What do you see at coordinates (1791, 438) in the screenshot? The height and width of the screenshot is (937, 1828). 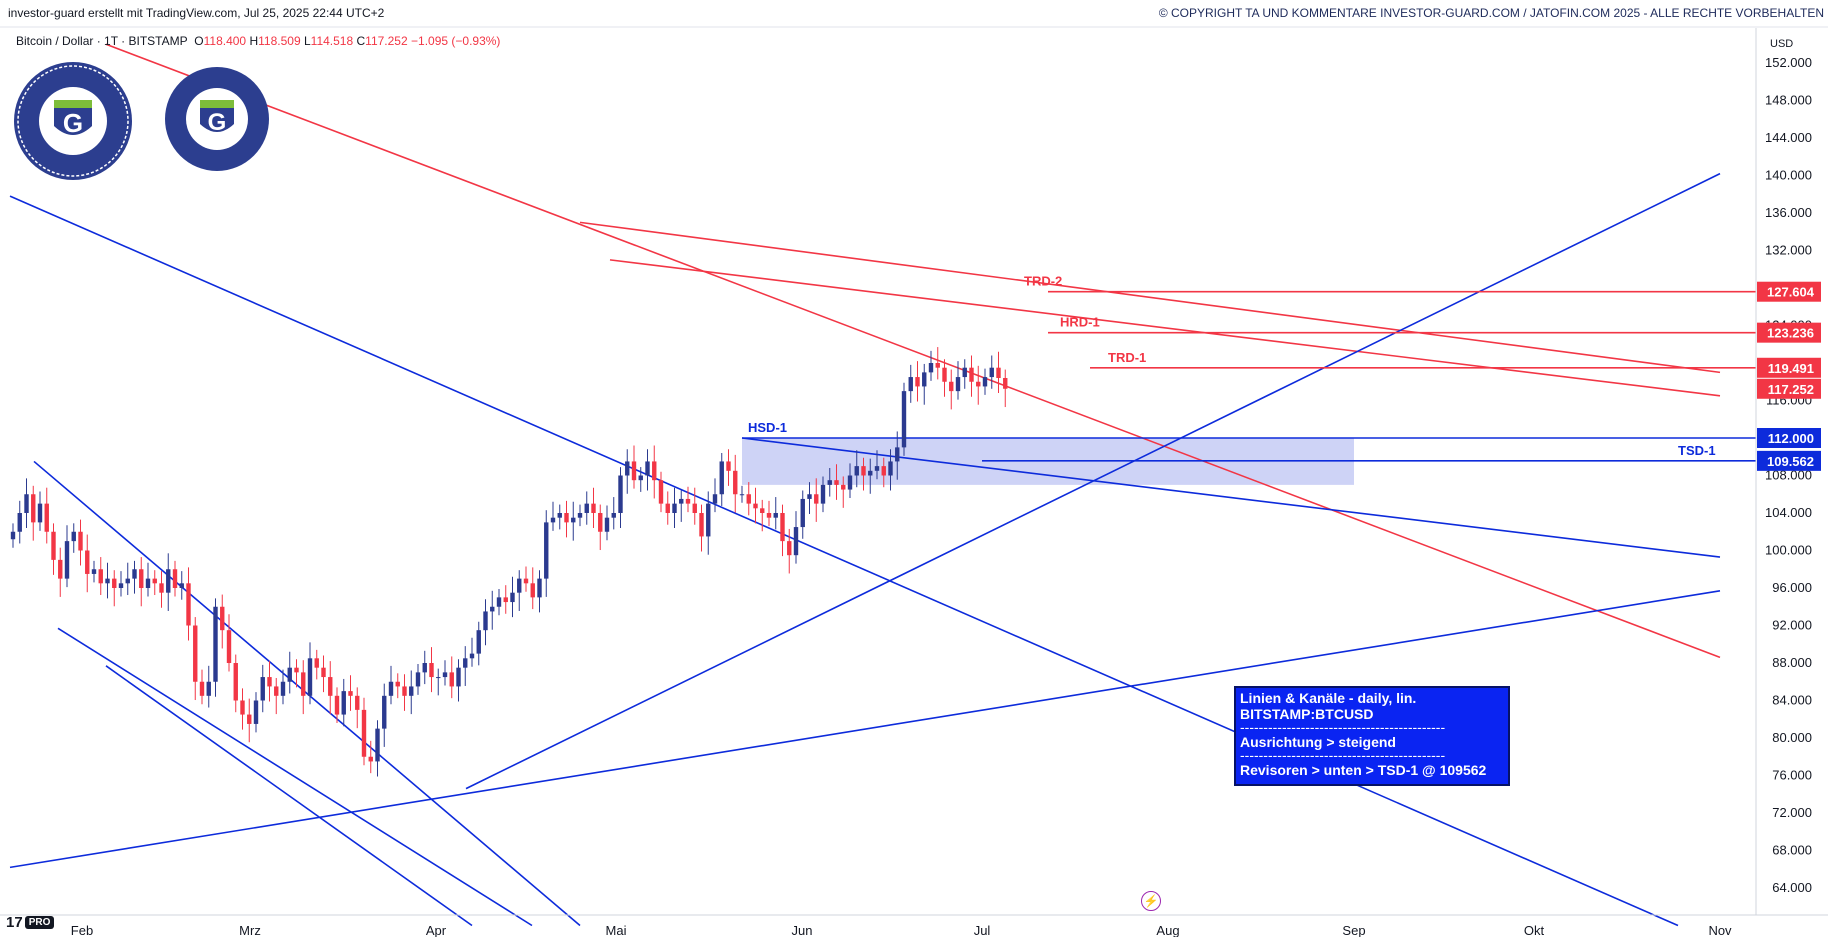 I see `price-tag-label: 112.000` at bounding box center [1791, 438].